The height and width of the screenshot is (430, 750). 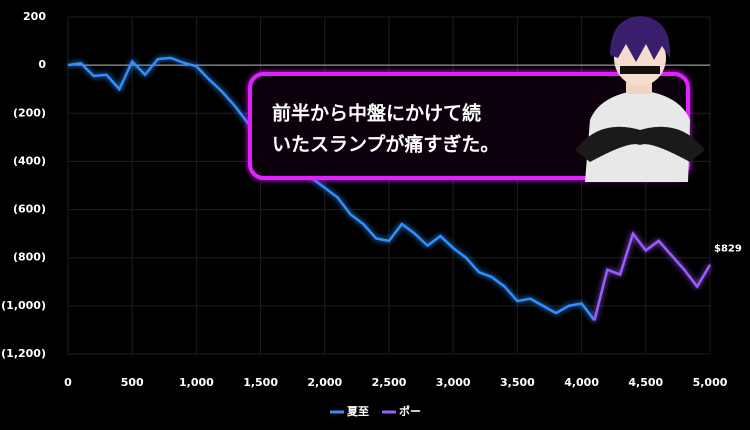 What do you see at coordinates (23, 305) in the screenshot?
I see `y-tick-label: (1,000)` at bounding box center [23, 305].